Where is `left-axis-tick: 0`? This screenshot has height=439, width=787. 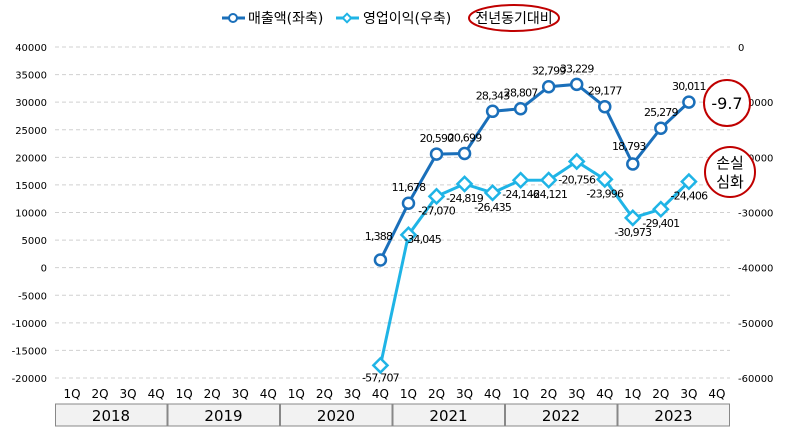 left-axis-tick: 0 is located at coordinates (44, 269).